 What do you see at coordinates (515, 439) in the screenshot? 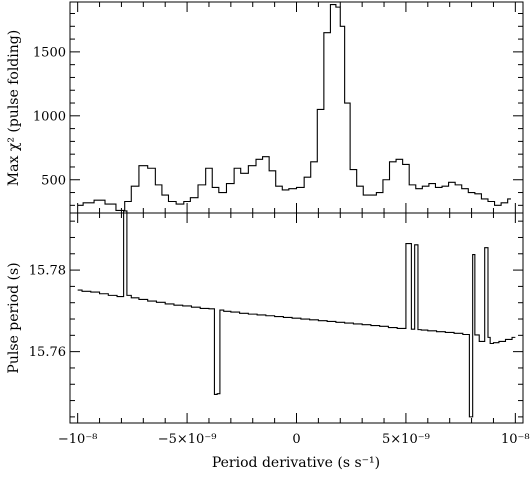
I see `xtick-label: 10⁻⁸` at bounding box center [515, 439].